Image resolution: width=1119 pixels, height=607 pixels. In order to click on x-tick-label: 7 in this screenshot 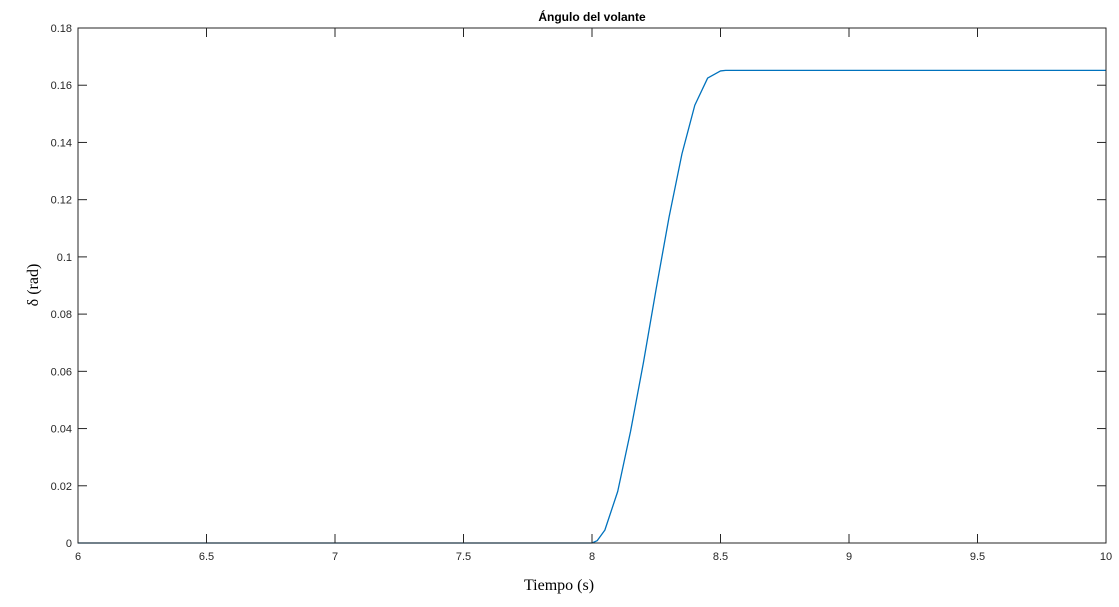, I will do `click(335, 557)`.